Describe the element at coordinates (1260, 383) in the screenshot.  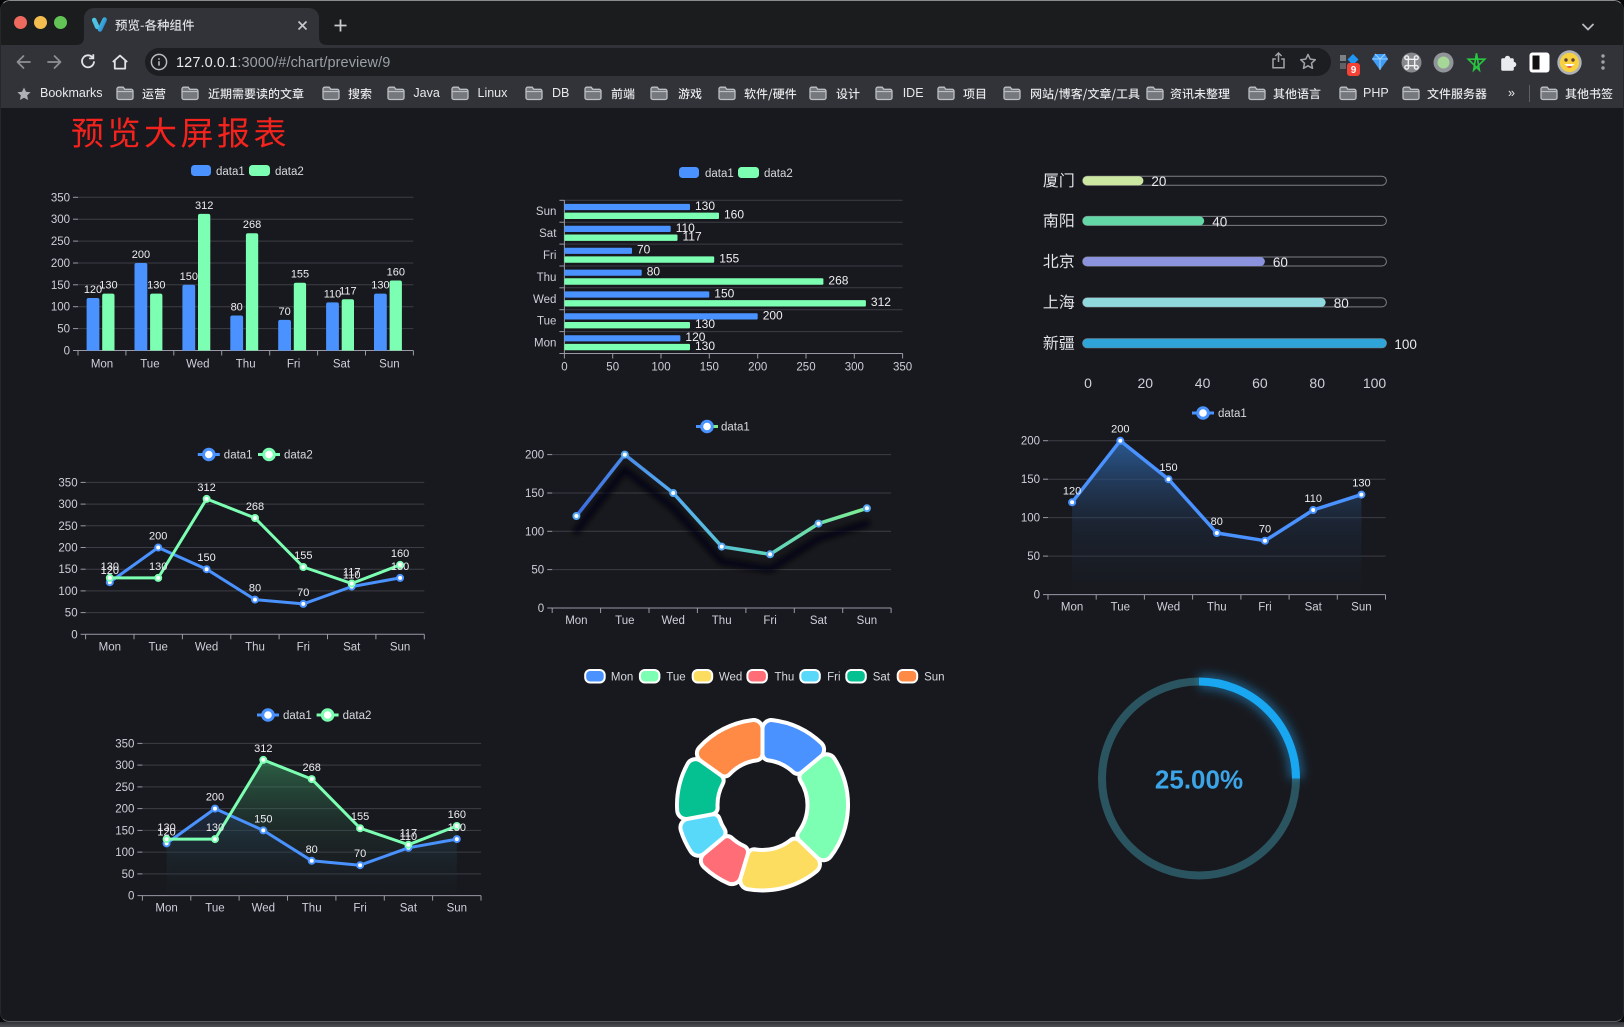
I see `svg-text: 60` at that location.